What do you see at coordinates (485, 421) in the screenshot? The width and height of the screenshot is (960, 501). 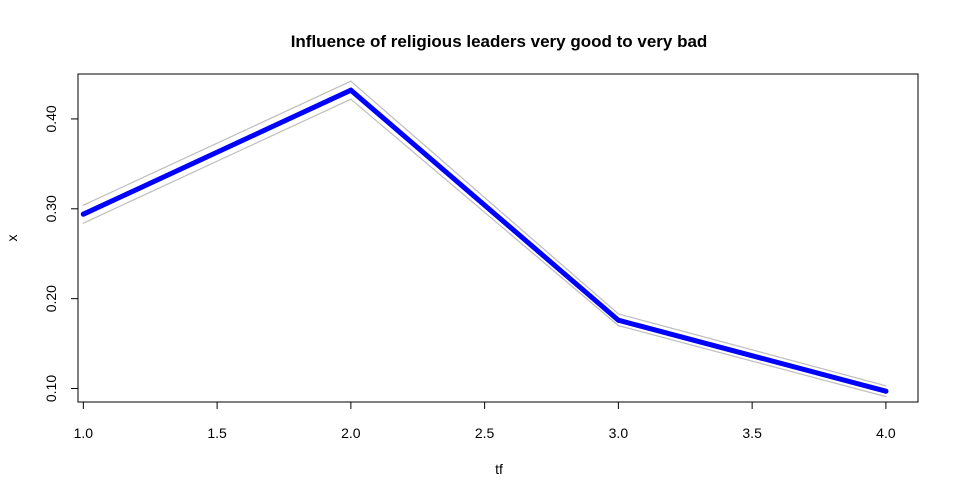 I see `x-axis: 1.0 1.5 2.0 2.5 3.0 3.5 4.0` at bounding box center [485, 421].